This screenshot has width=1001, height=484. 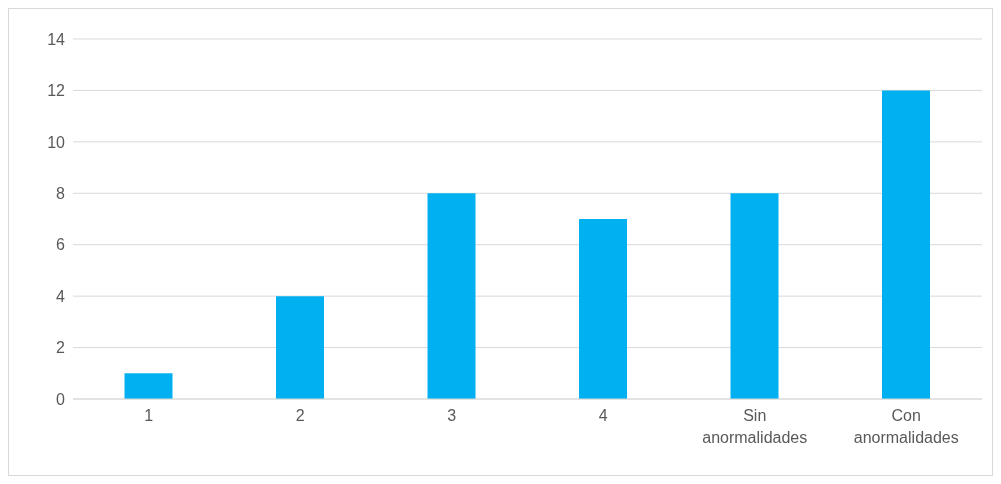 What do you see at coordinates (61, 399) in the screenshot?
I see `y-tick-label: 0` at bounding box center [61, 399].